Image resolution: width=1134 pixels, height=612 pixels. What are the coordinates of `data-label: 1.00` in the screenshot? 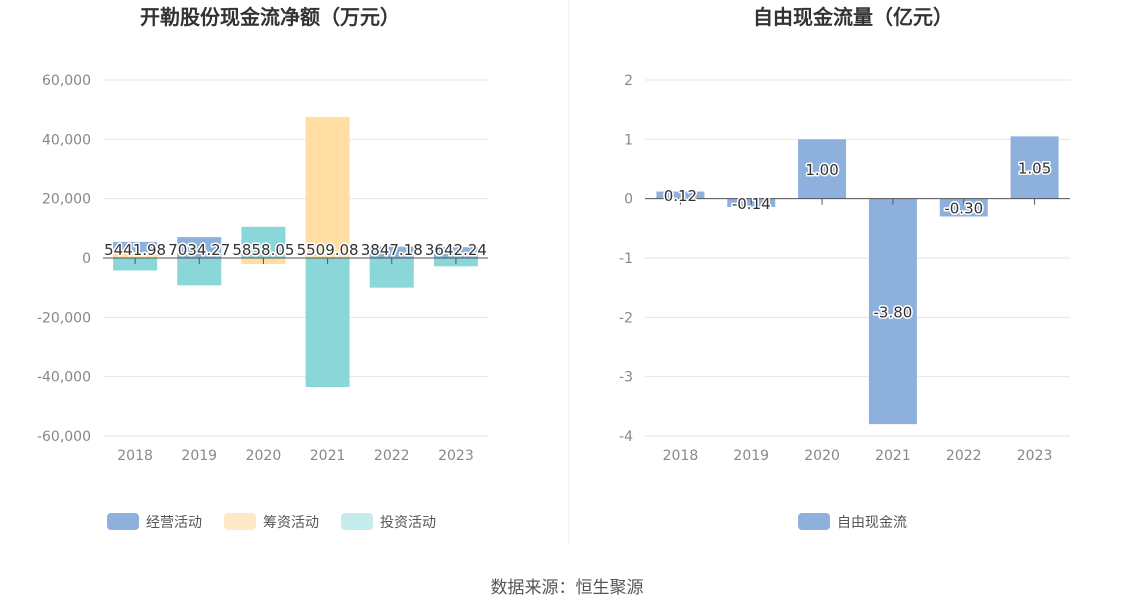 It's located at (821, 170).